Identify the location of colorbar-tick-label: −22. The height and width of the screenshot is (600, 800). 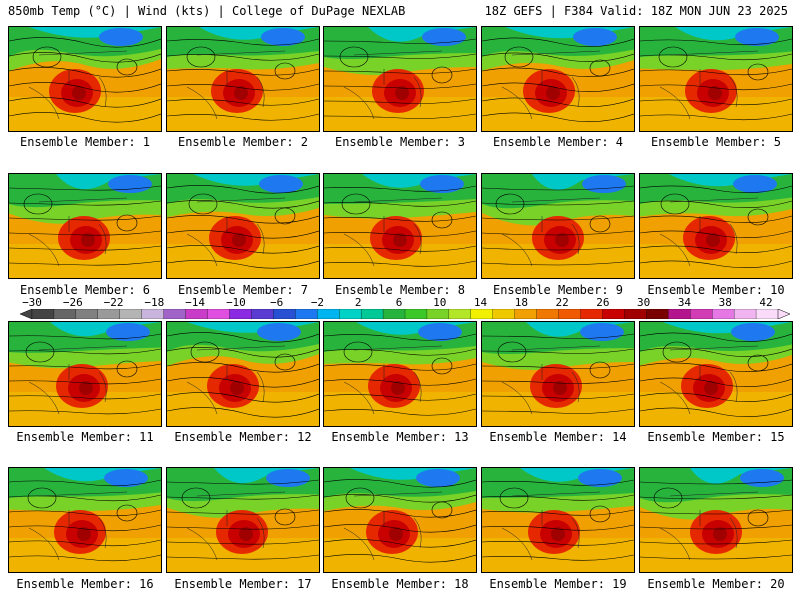
(113, 302).